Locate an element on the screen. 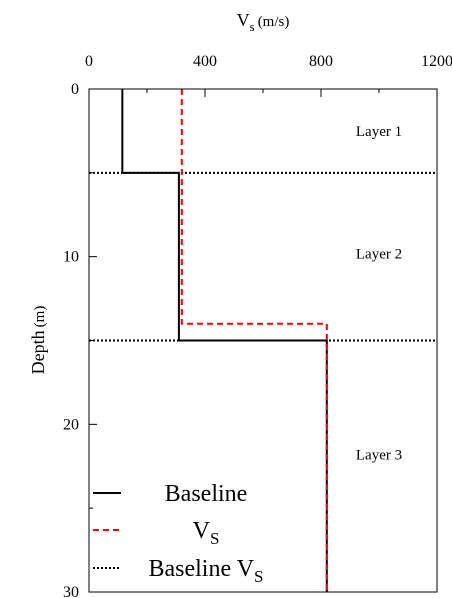  y-tick-label: 10 is located at coordinates (71, 257).